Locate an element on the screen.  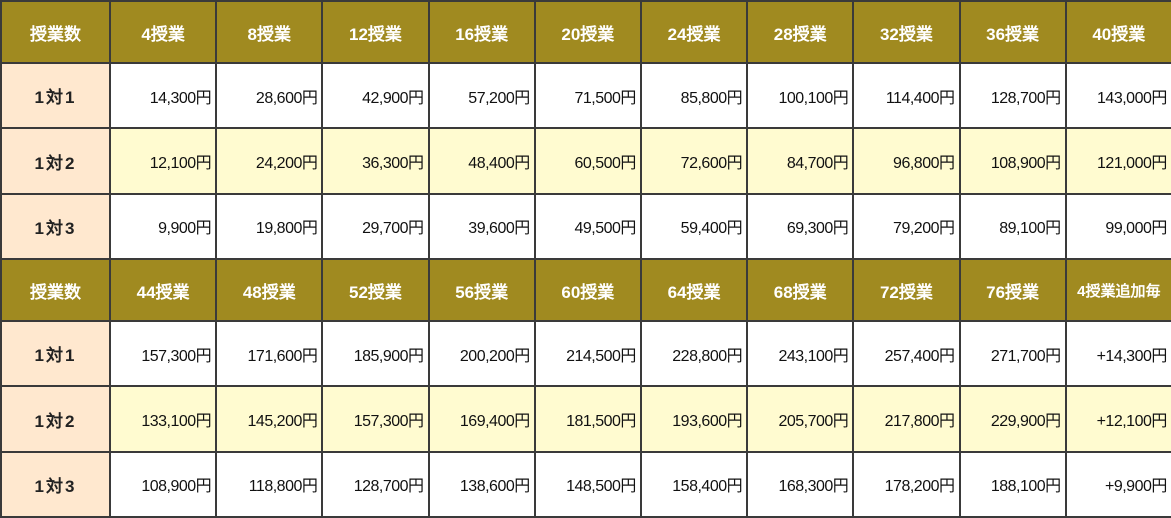
price-cell: 114,400円 is located at coordinates (906, 96).